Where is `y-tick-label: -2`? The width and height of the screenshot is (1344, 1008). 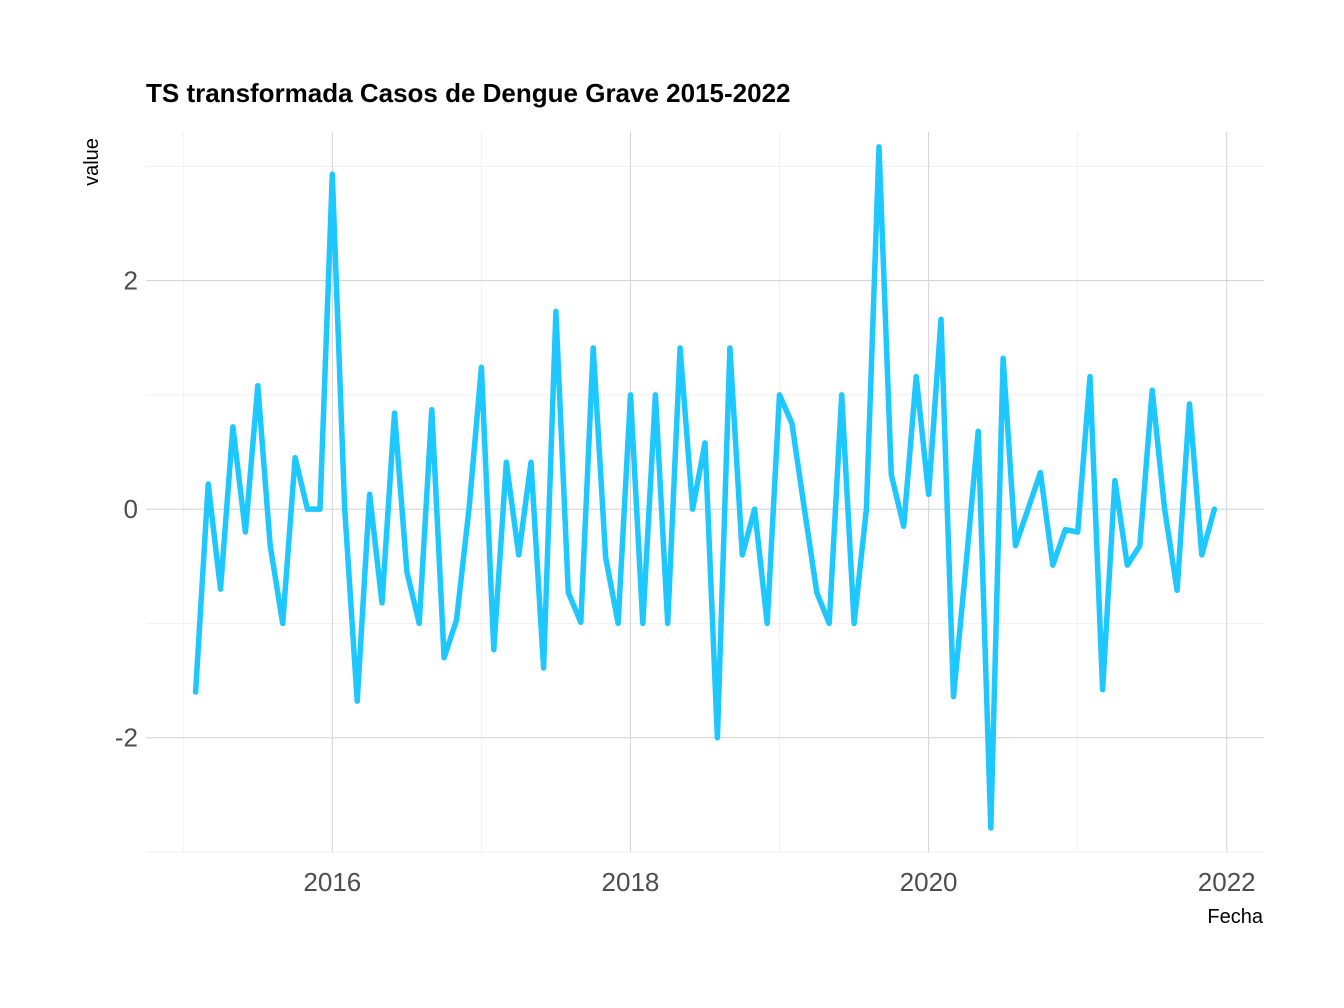
y-tick-label: -2 is located at coordinates (126, 738).